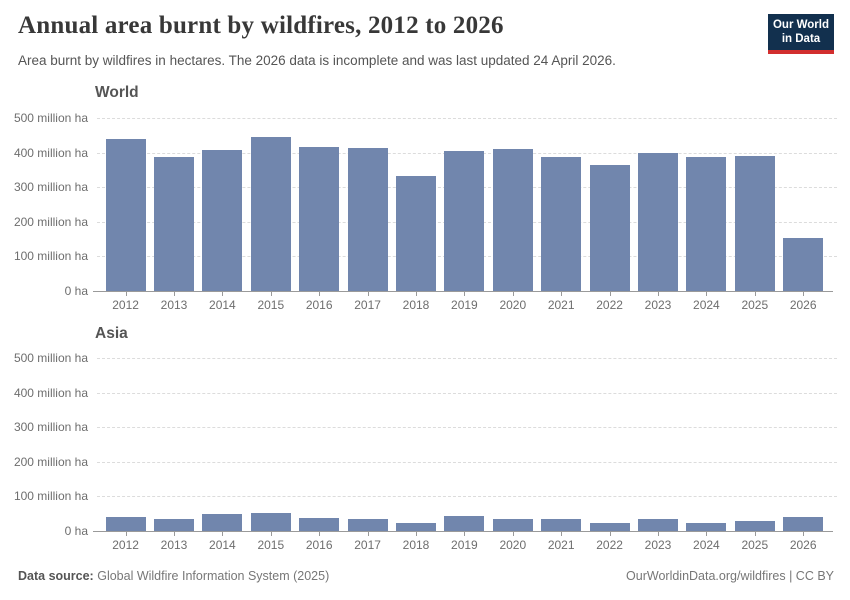 The width and height of the screenshot is (850, 600). What do you see at coordinates (706, 224) in the screenshot?
I see `bar-world-2024` at bounding box center [706, 224].